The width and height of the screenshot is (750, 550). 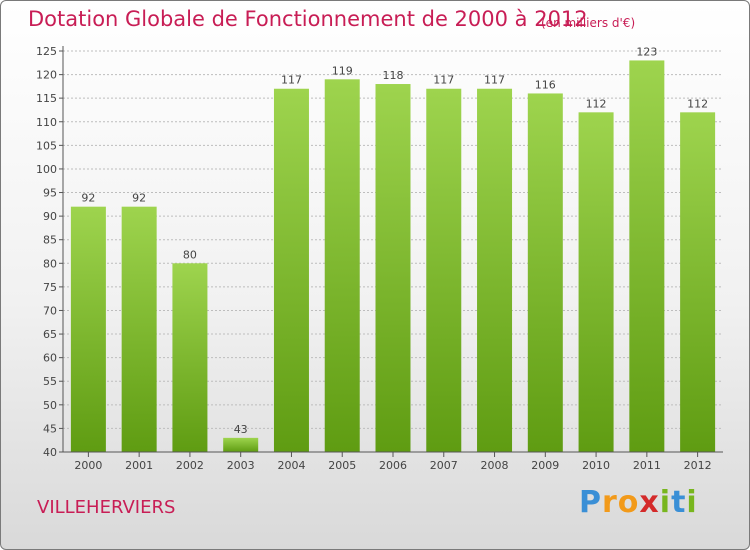 I want to click on proxiti-logo: Proxiti, so click(x=638, y=502).